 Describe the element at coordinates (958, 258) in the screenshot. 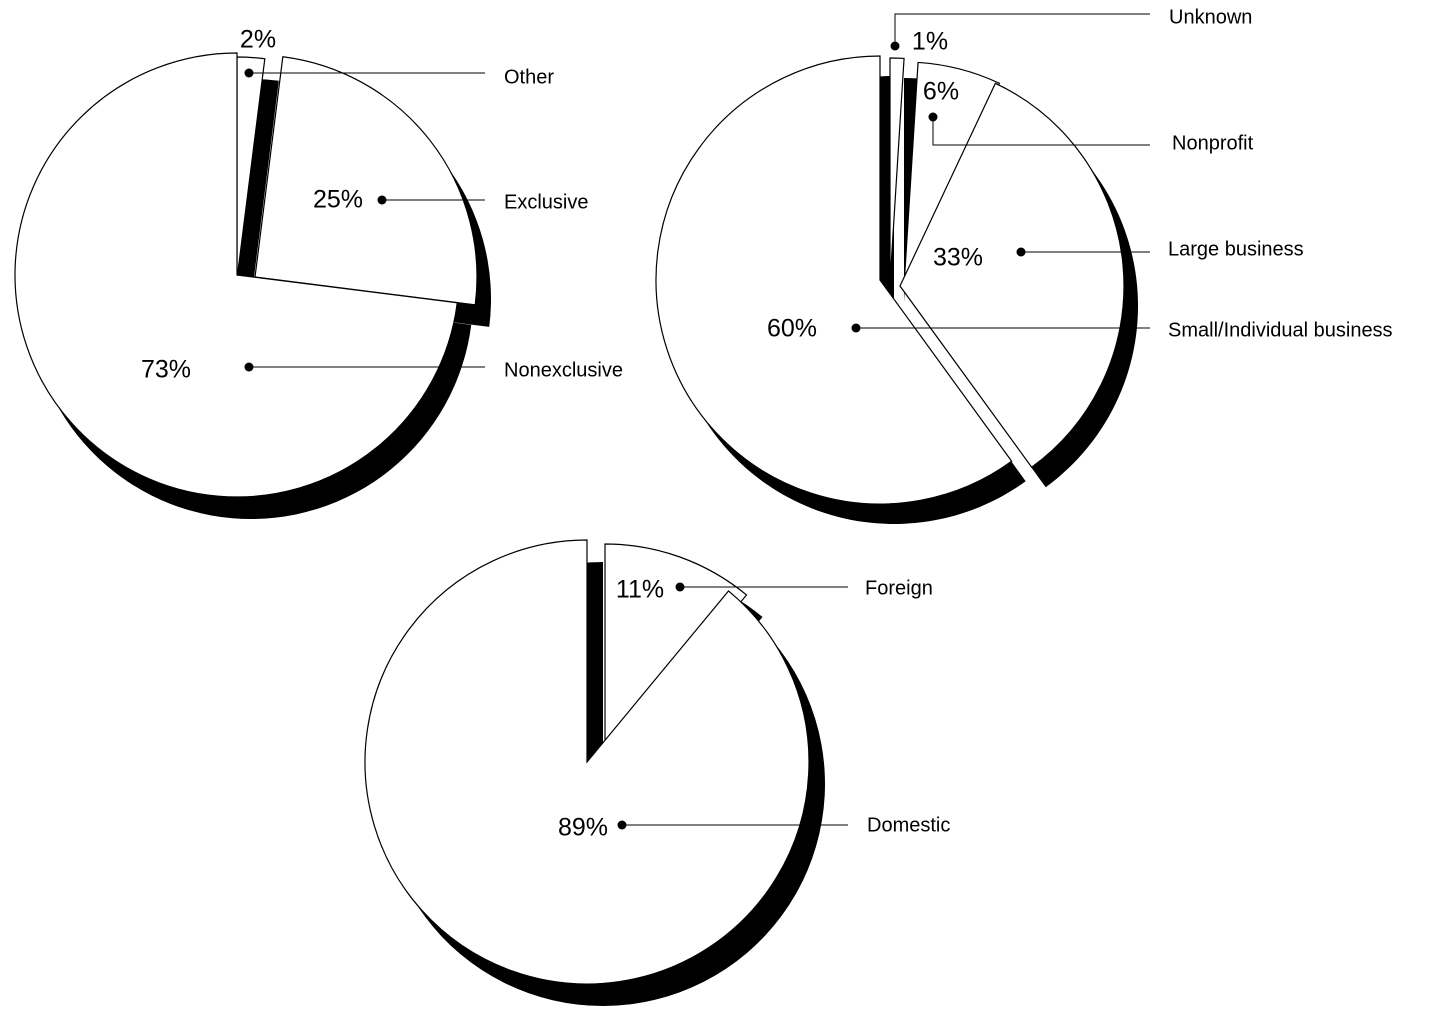

I see `value-label-large-business: 33%` at that location.